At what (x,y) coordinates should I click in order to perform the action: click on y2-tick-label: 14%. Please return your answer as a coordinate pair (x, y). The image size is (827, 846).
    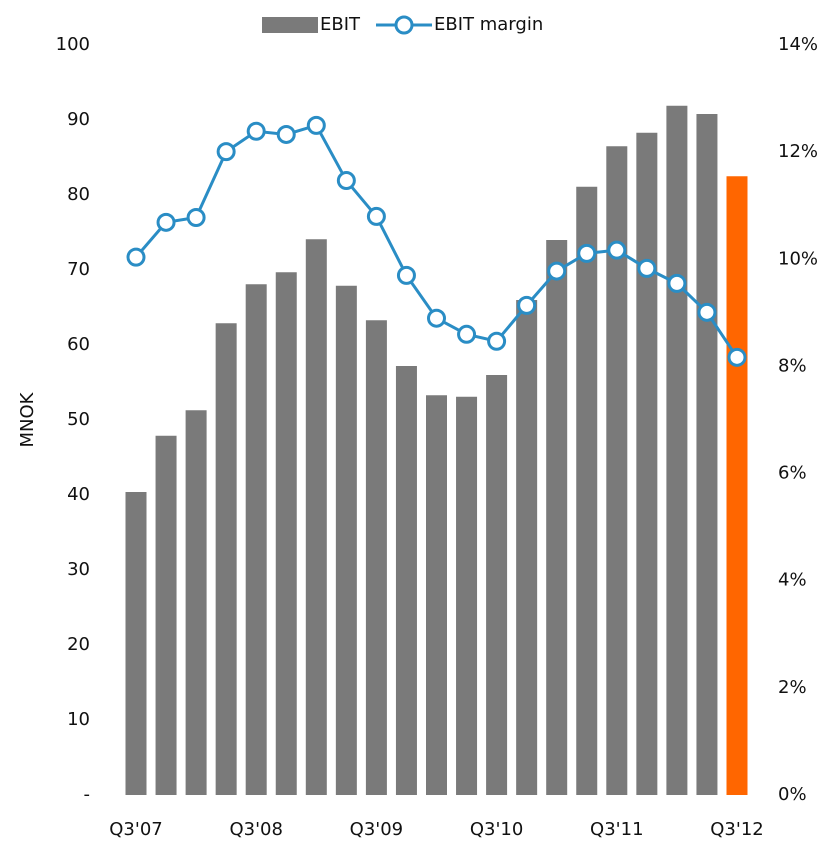
    Looking at the image, I should click on (798, 44).